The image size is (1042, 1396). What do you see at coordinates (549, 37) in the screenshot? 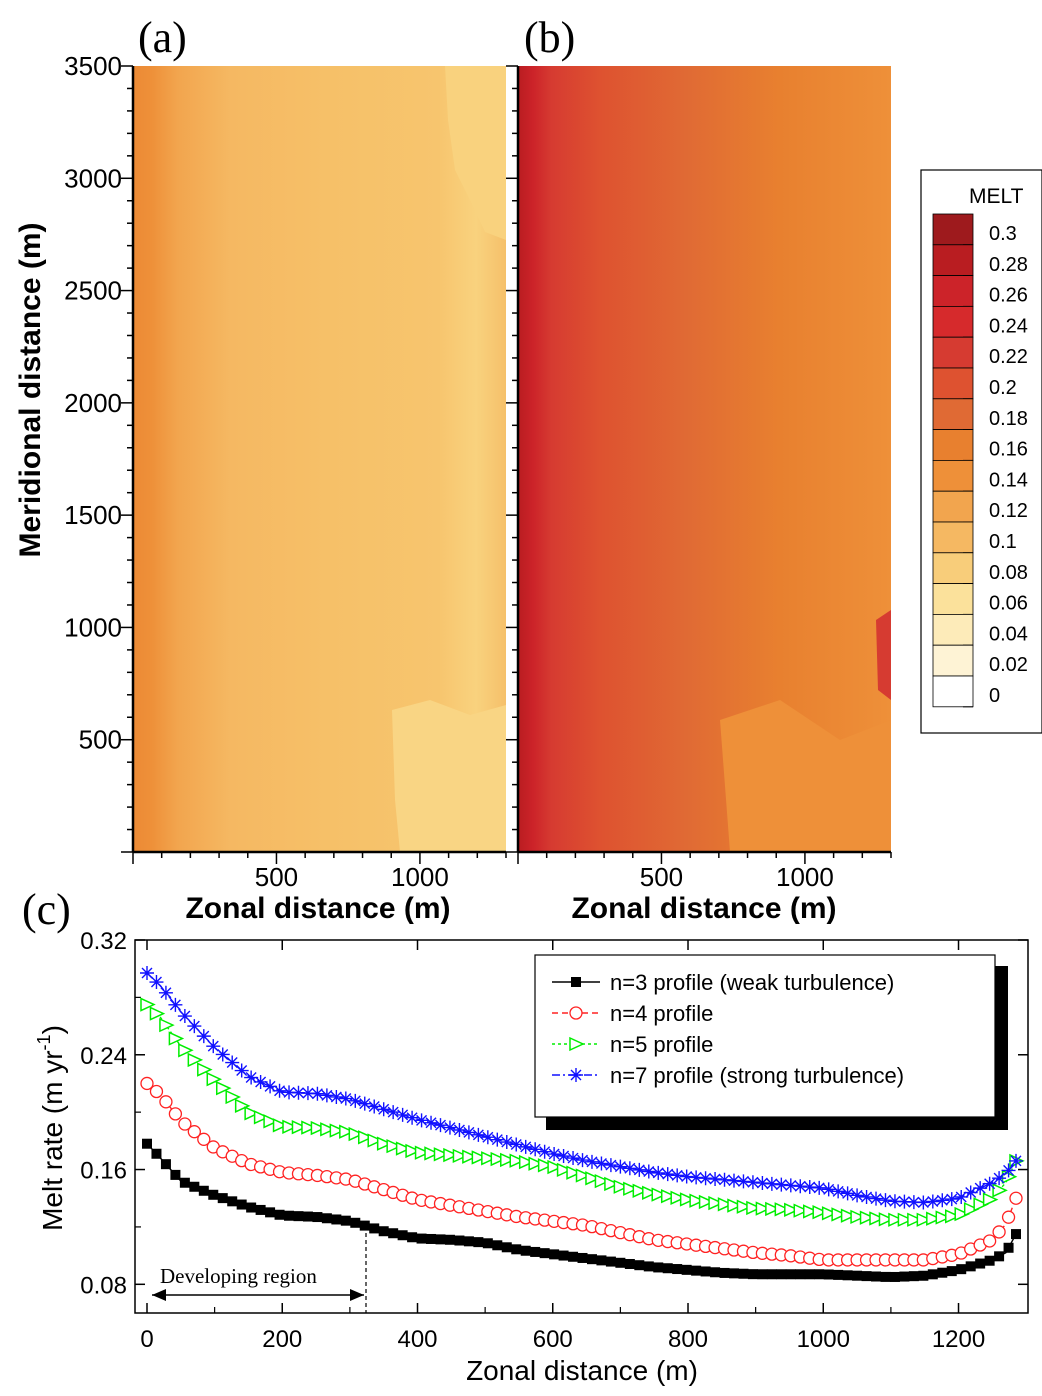
I see `panel-label-b: (b)` at bounding box center [549, 37].